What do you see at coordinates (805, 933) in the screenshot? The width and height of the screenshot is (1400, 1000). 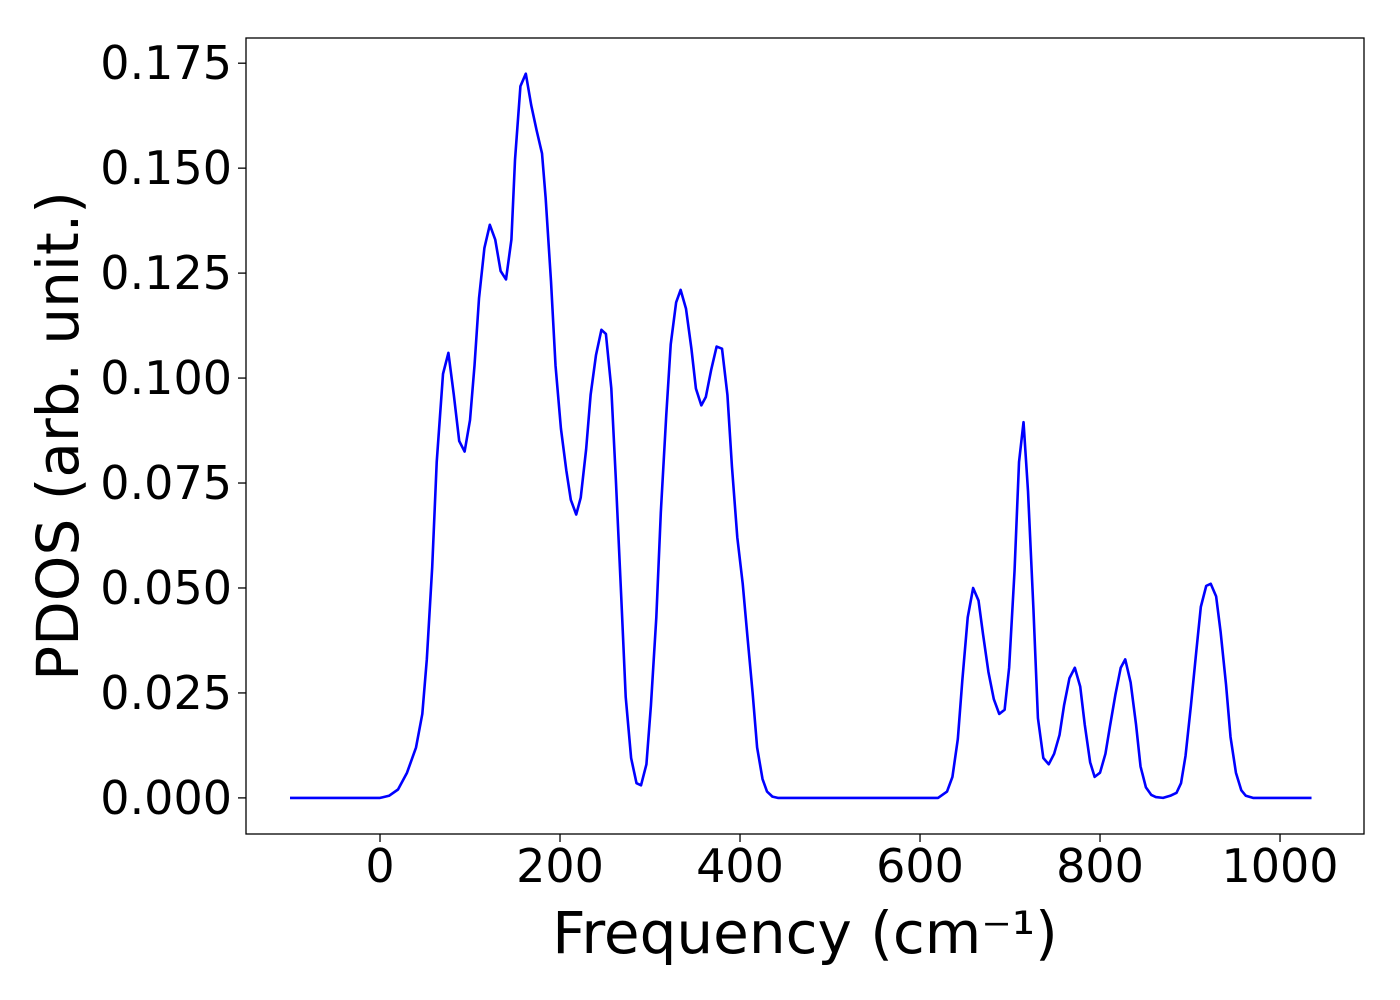 I see `x-axis-label: Frequency (cm⁻¹)` at bounding box center [805, 933].